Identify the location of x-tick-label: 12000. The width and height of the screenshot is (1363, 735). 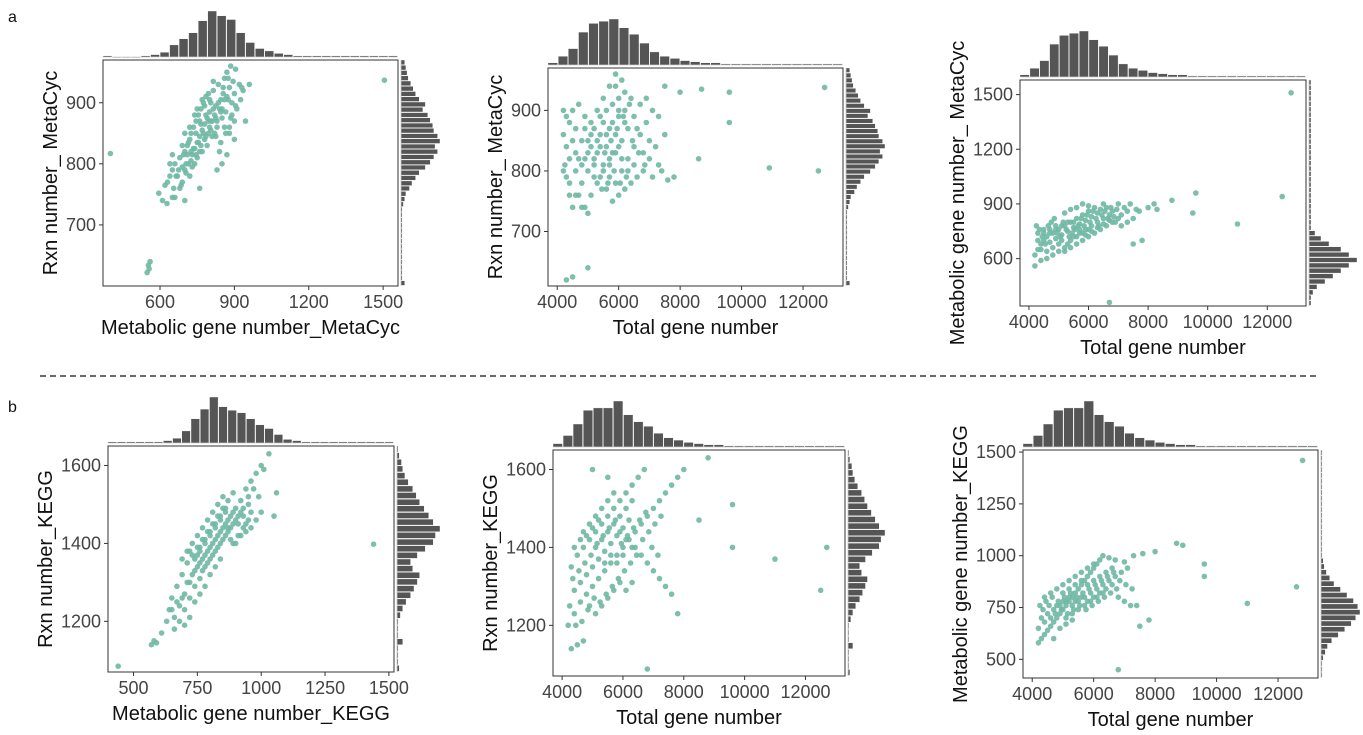
(803, 302).